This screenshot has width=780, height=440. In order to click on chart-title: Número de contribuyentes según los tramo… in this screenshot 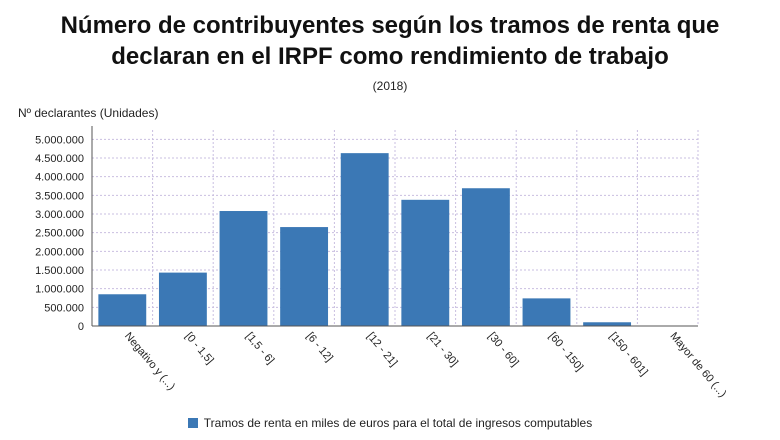, I will do `click(390, 41)`.